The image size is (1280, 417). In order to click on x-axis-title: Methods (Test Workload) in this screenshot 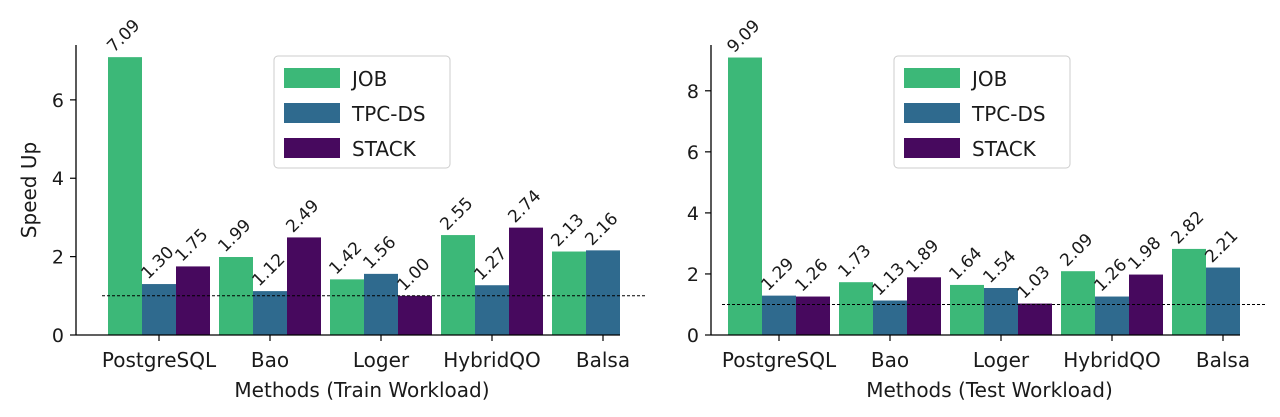, I will do `click(989, 390)`.